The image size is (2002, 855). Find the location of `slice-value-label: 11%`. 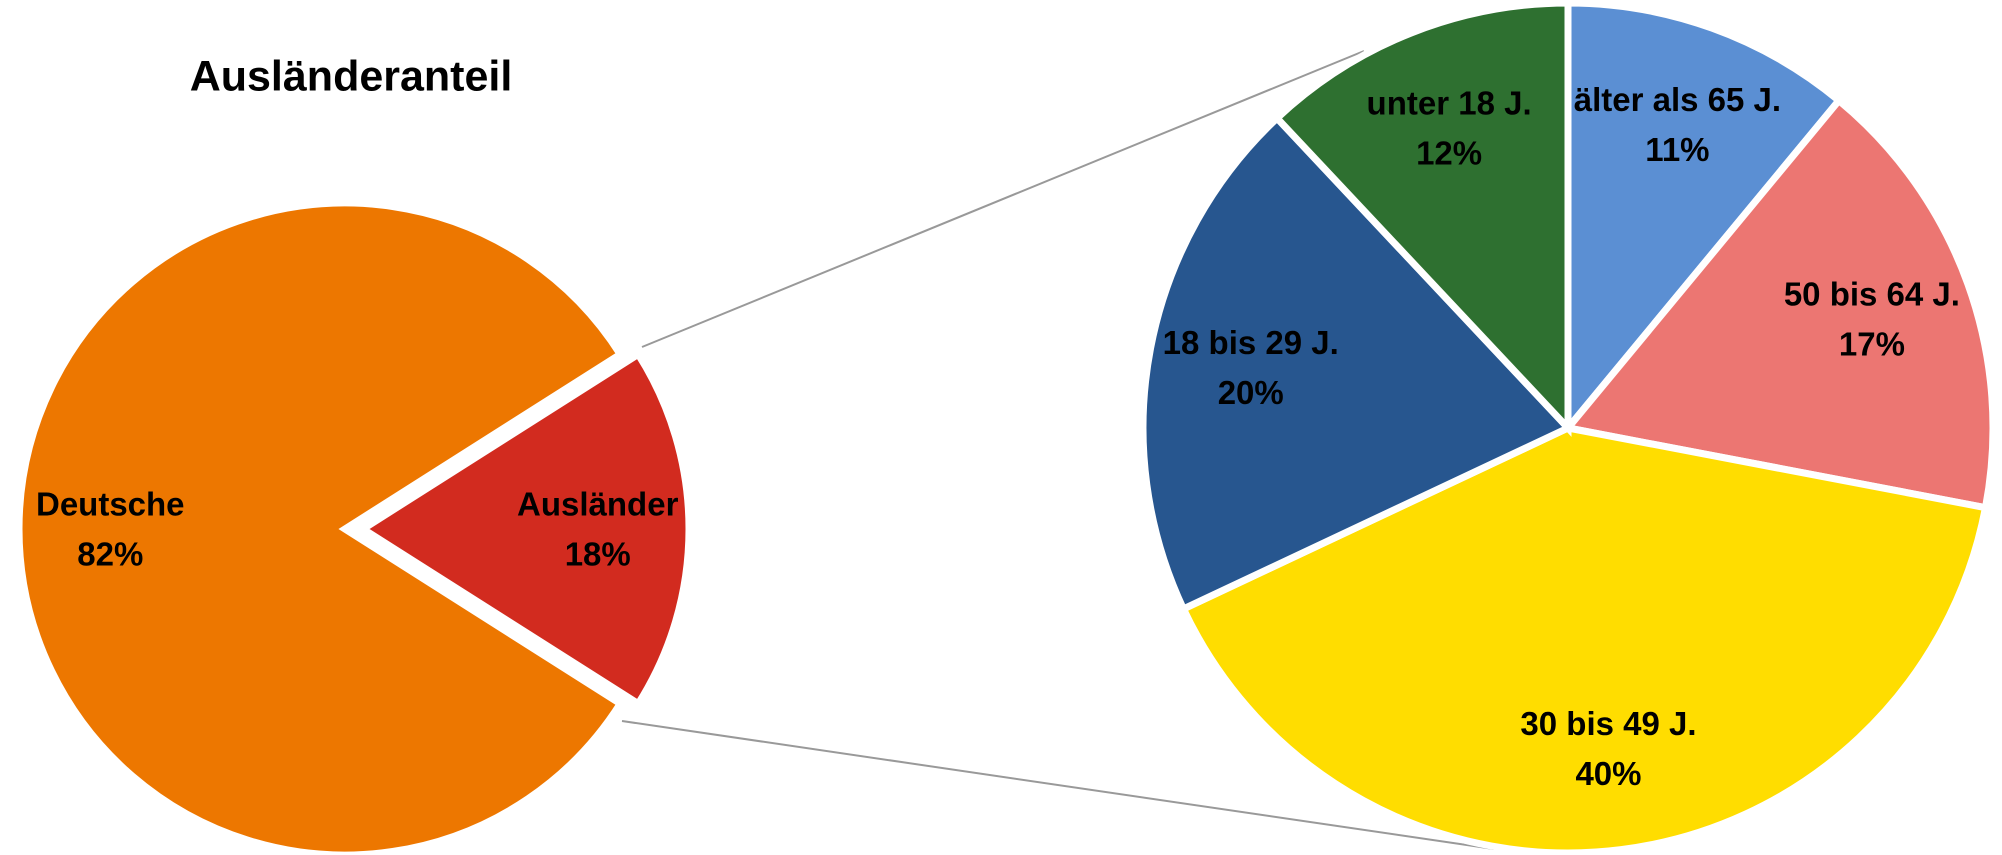

slice-value-label: 11% is located at coordinates (1677, 149).